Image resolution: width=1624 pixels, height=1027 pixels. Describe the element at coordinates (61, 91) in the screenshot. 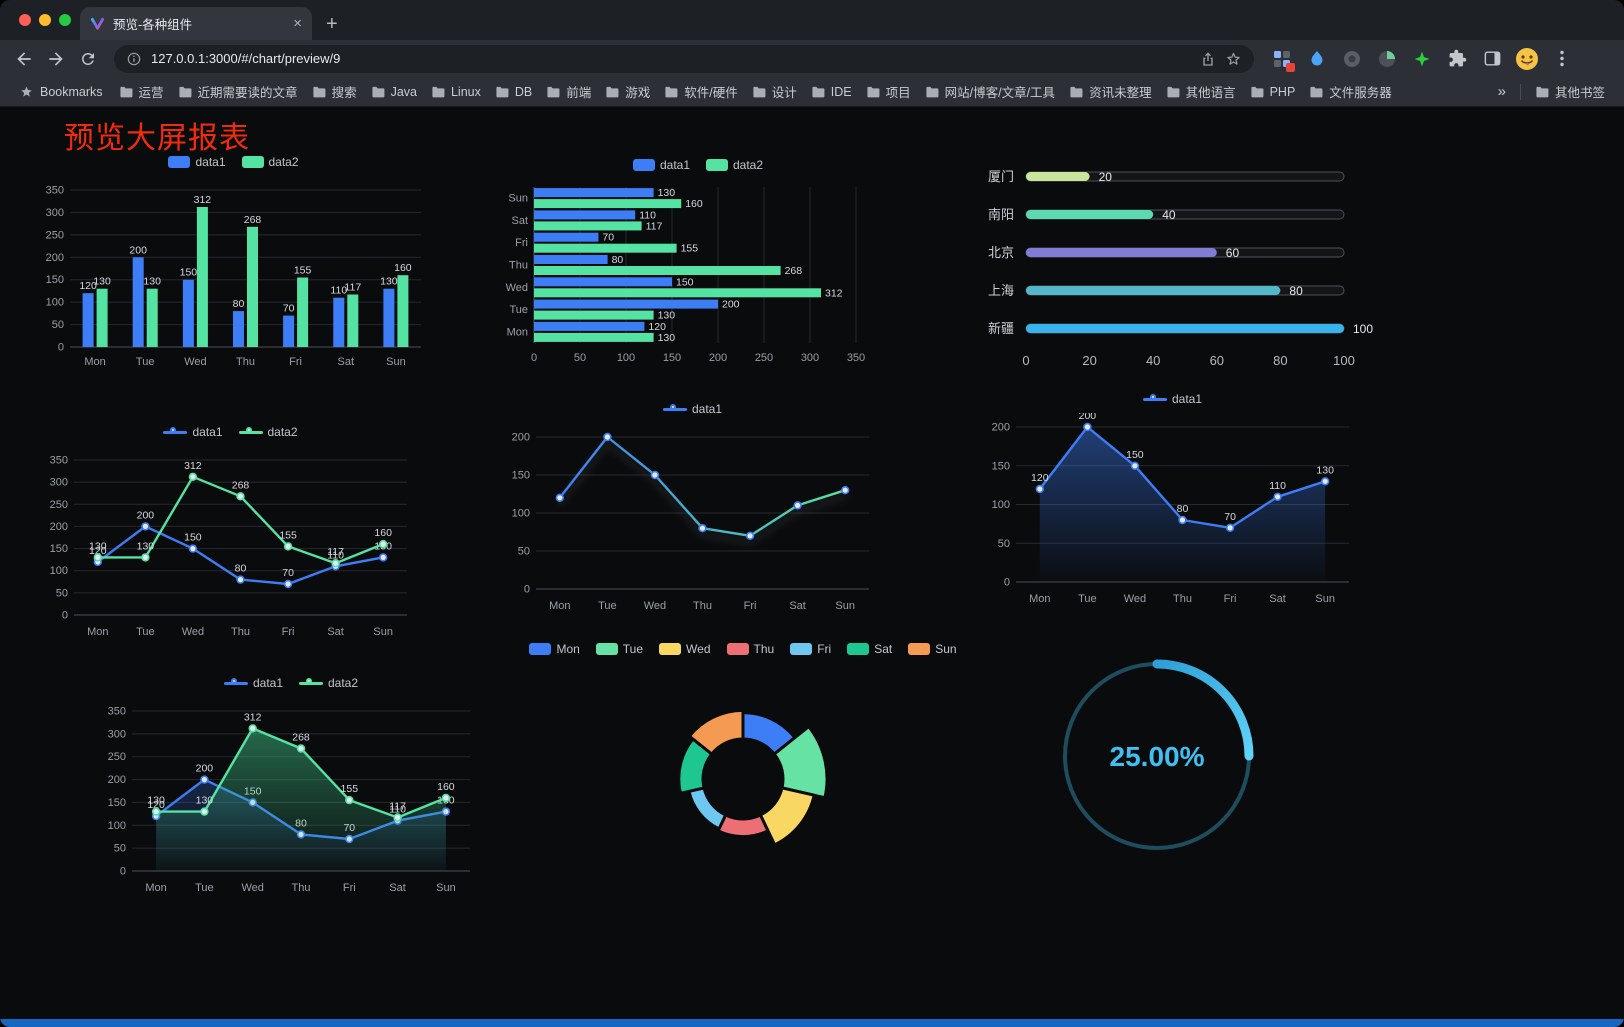

I see `bookmarks-manager: Bookmarks` at that location.